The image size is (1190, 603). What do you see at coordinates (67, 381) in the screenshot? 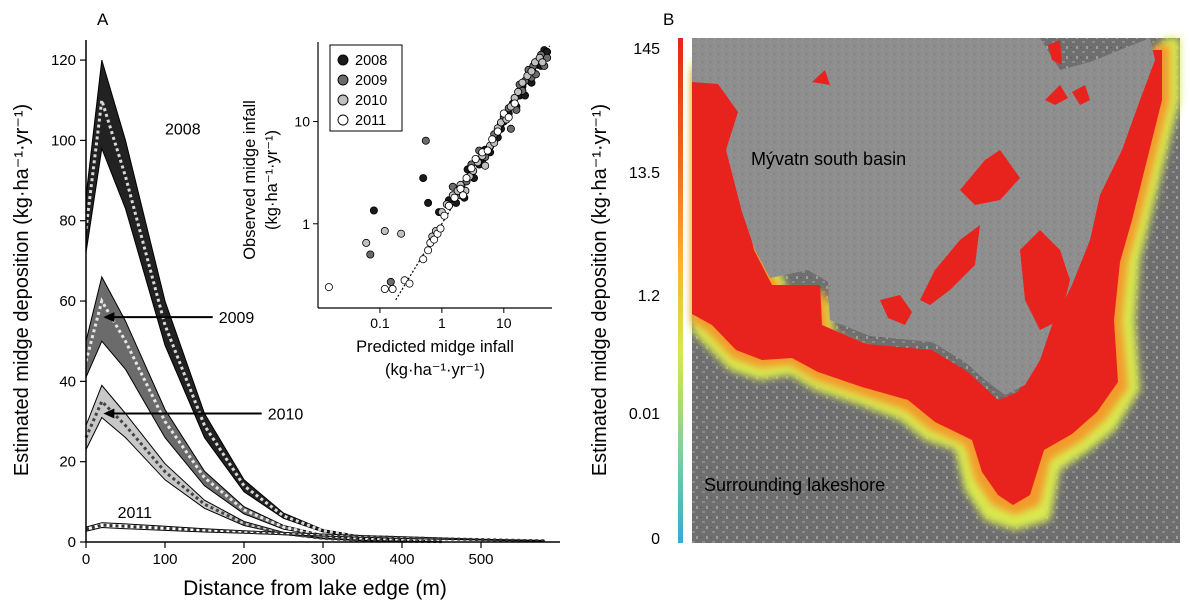
I see `main-y-tick-label: 40` at bounding box center [67, 381].